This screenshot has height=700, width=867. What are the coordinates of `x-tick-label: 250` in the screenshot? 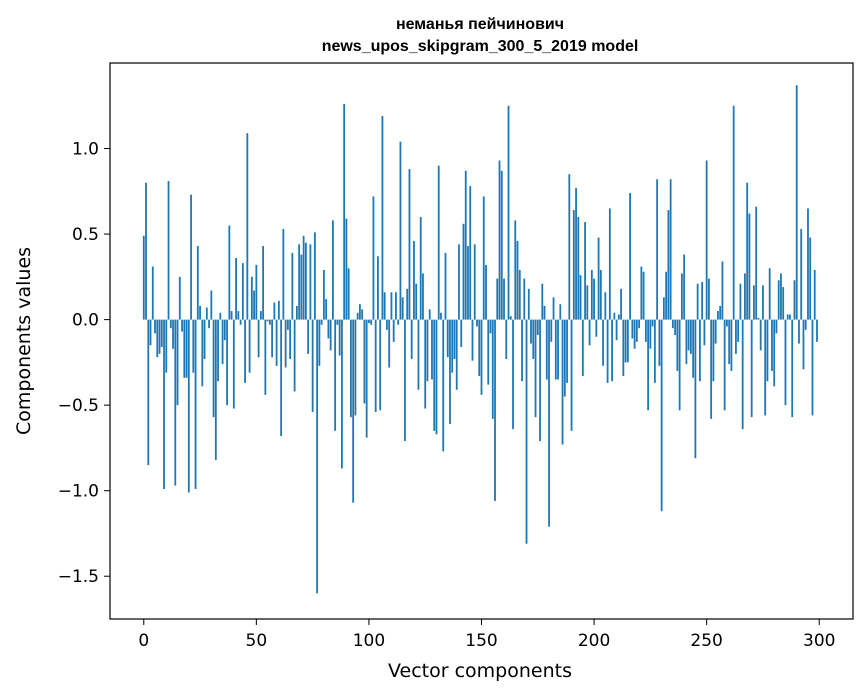 It's located at (706, 641).